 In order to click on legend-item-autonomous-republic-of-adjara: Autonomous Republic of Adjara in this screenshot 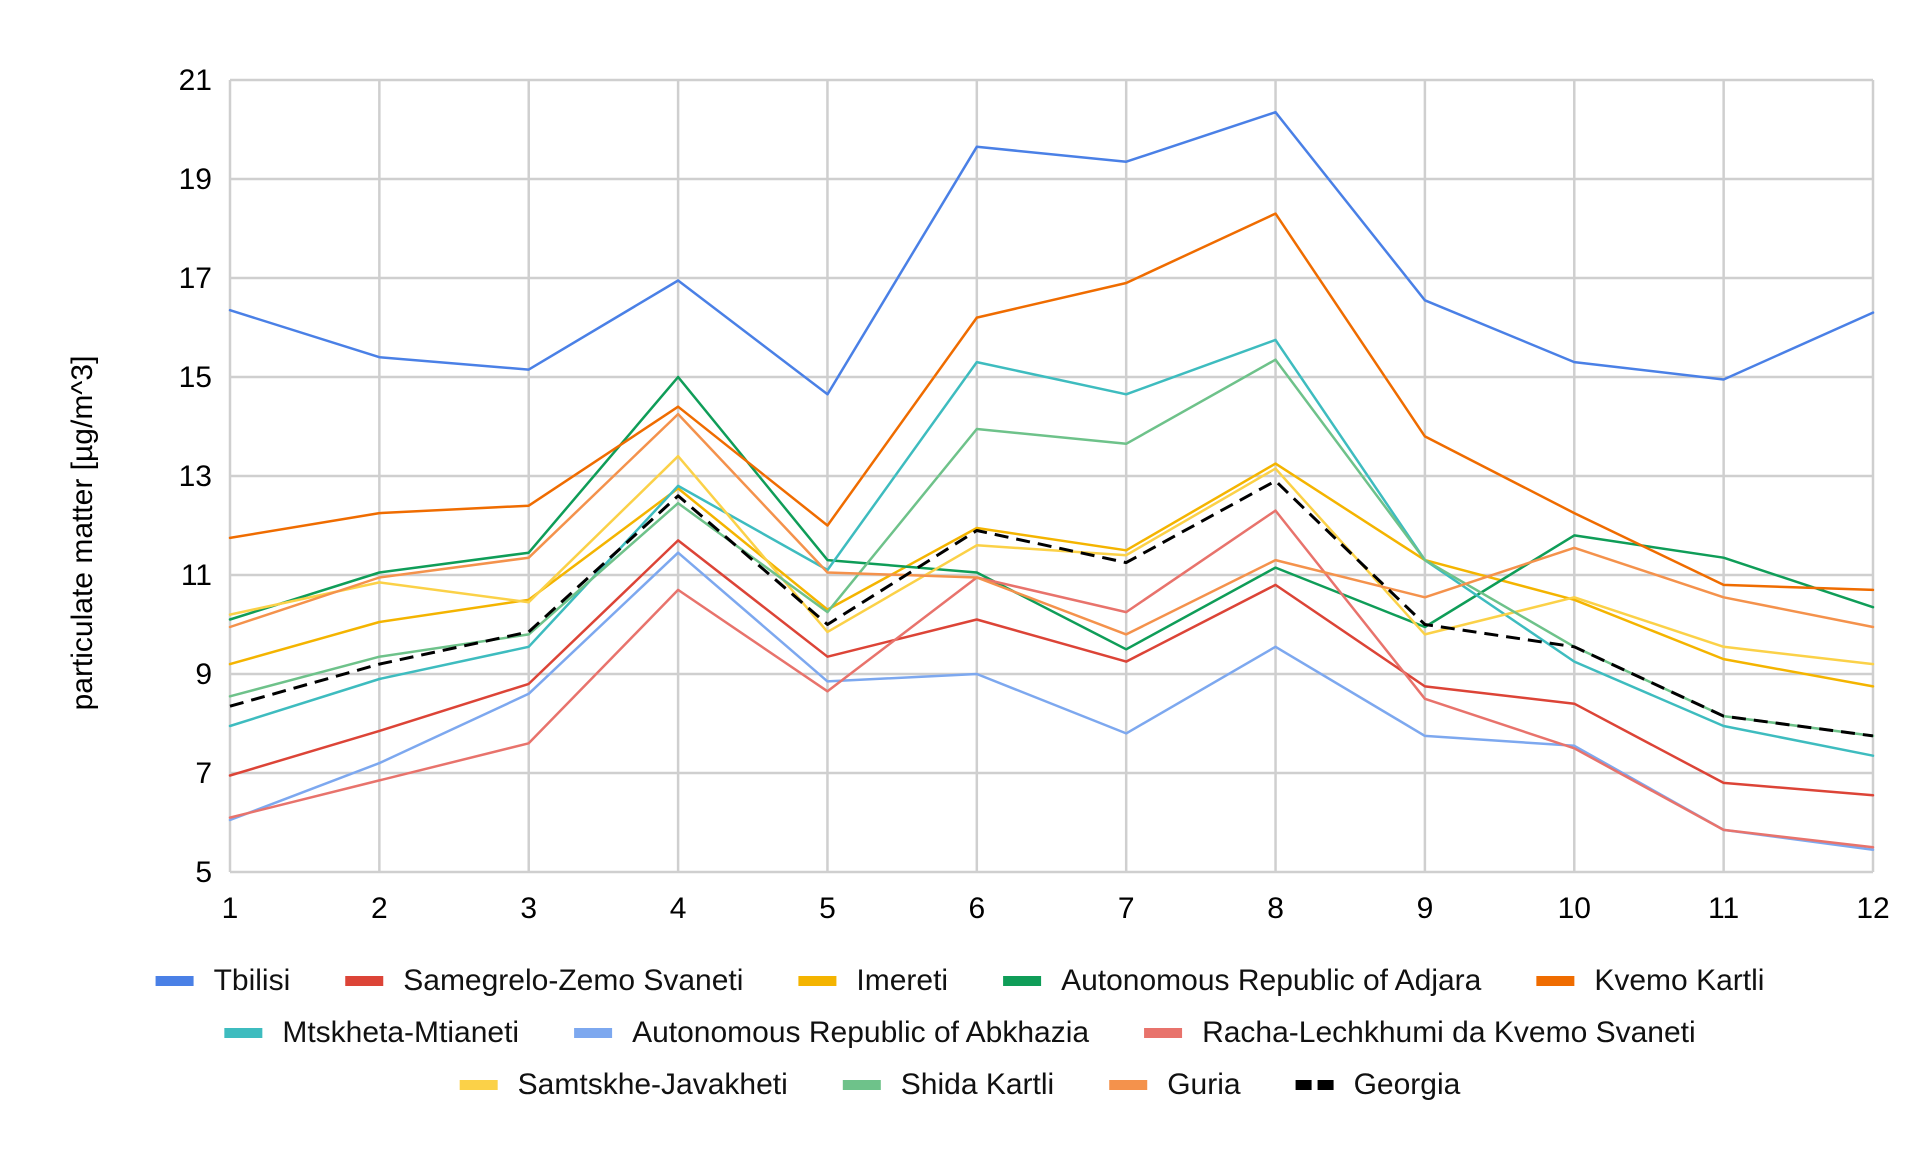, I will do `click(1242, 980)`.